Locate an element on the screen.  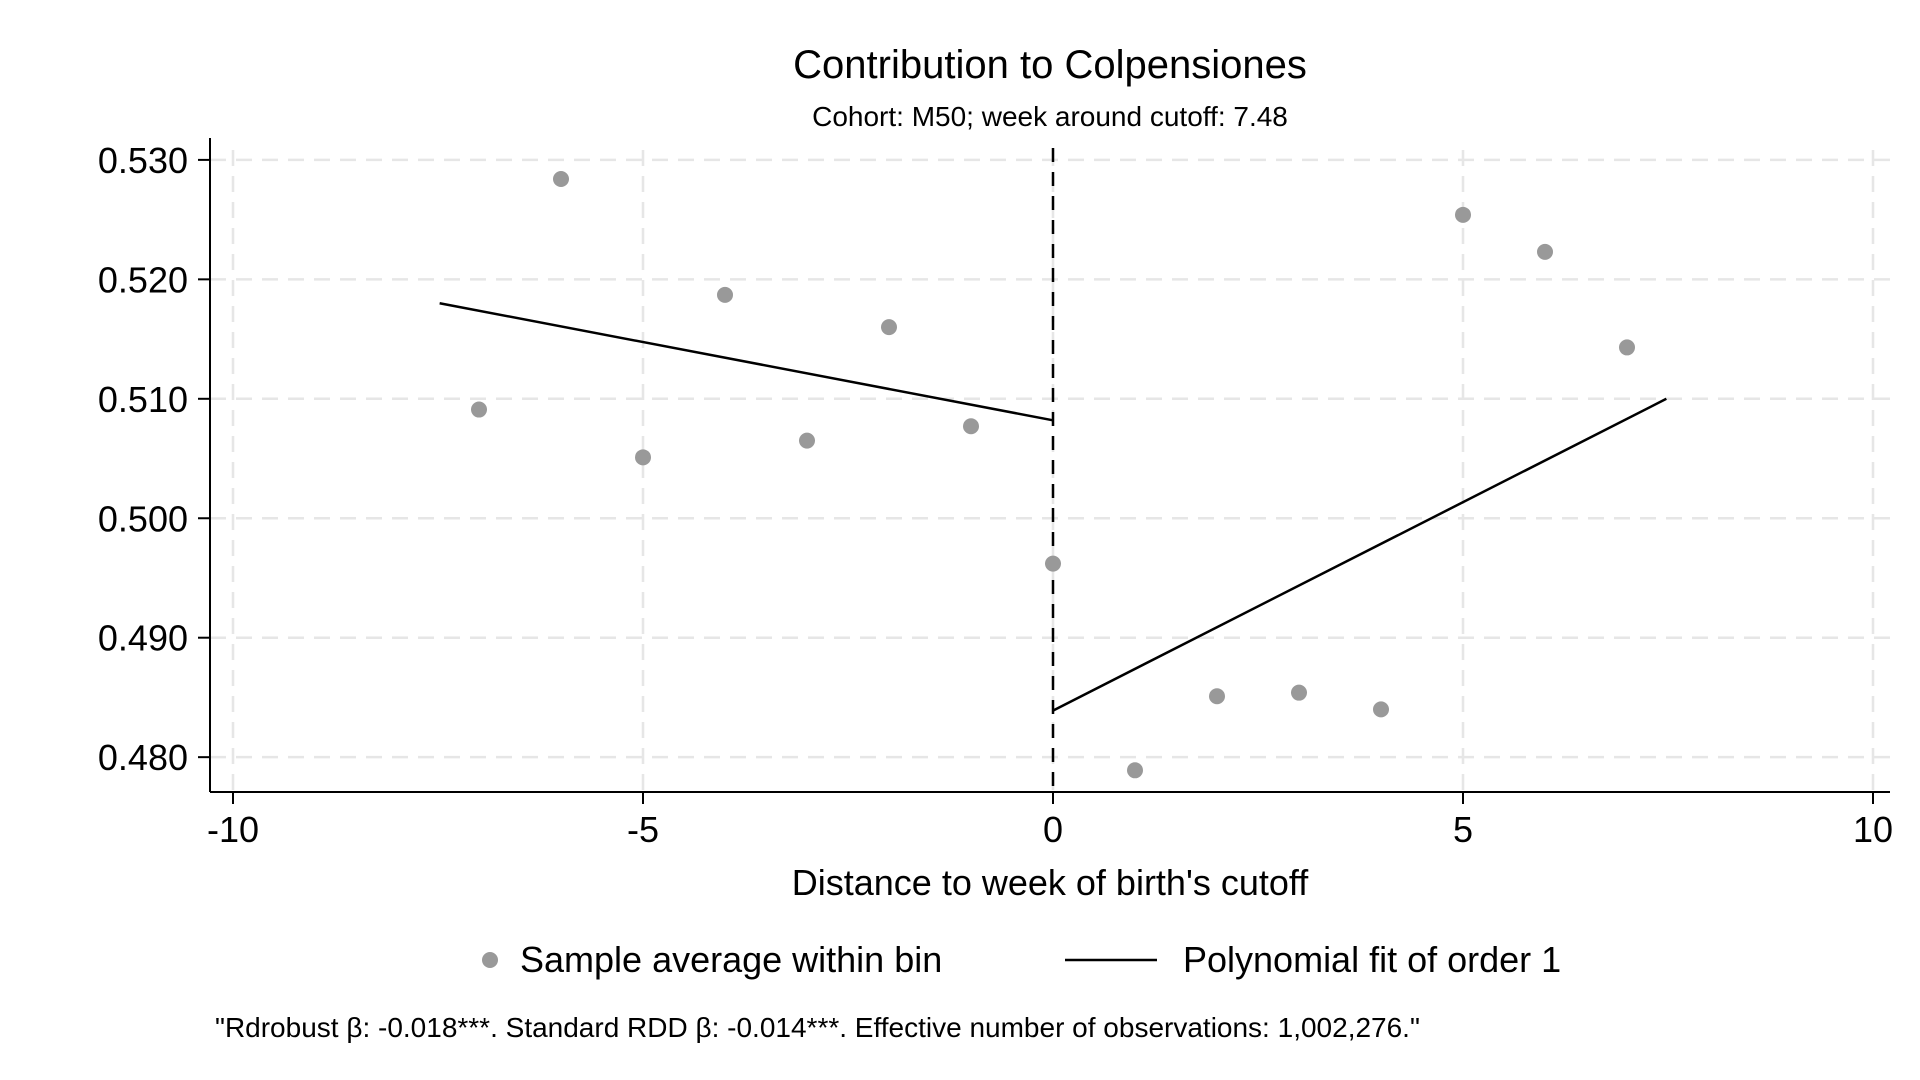
y-tick-label-4: 0.520 is located at coordinates (143, 279).